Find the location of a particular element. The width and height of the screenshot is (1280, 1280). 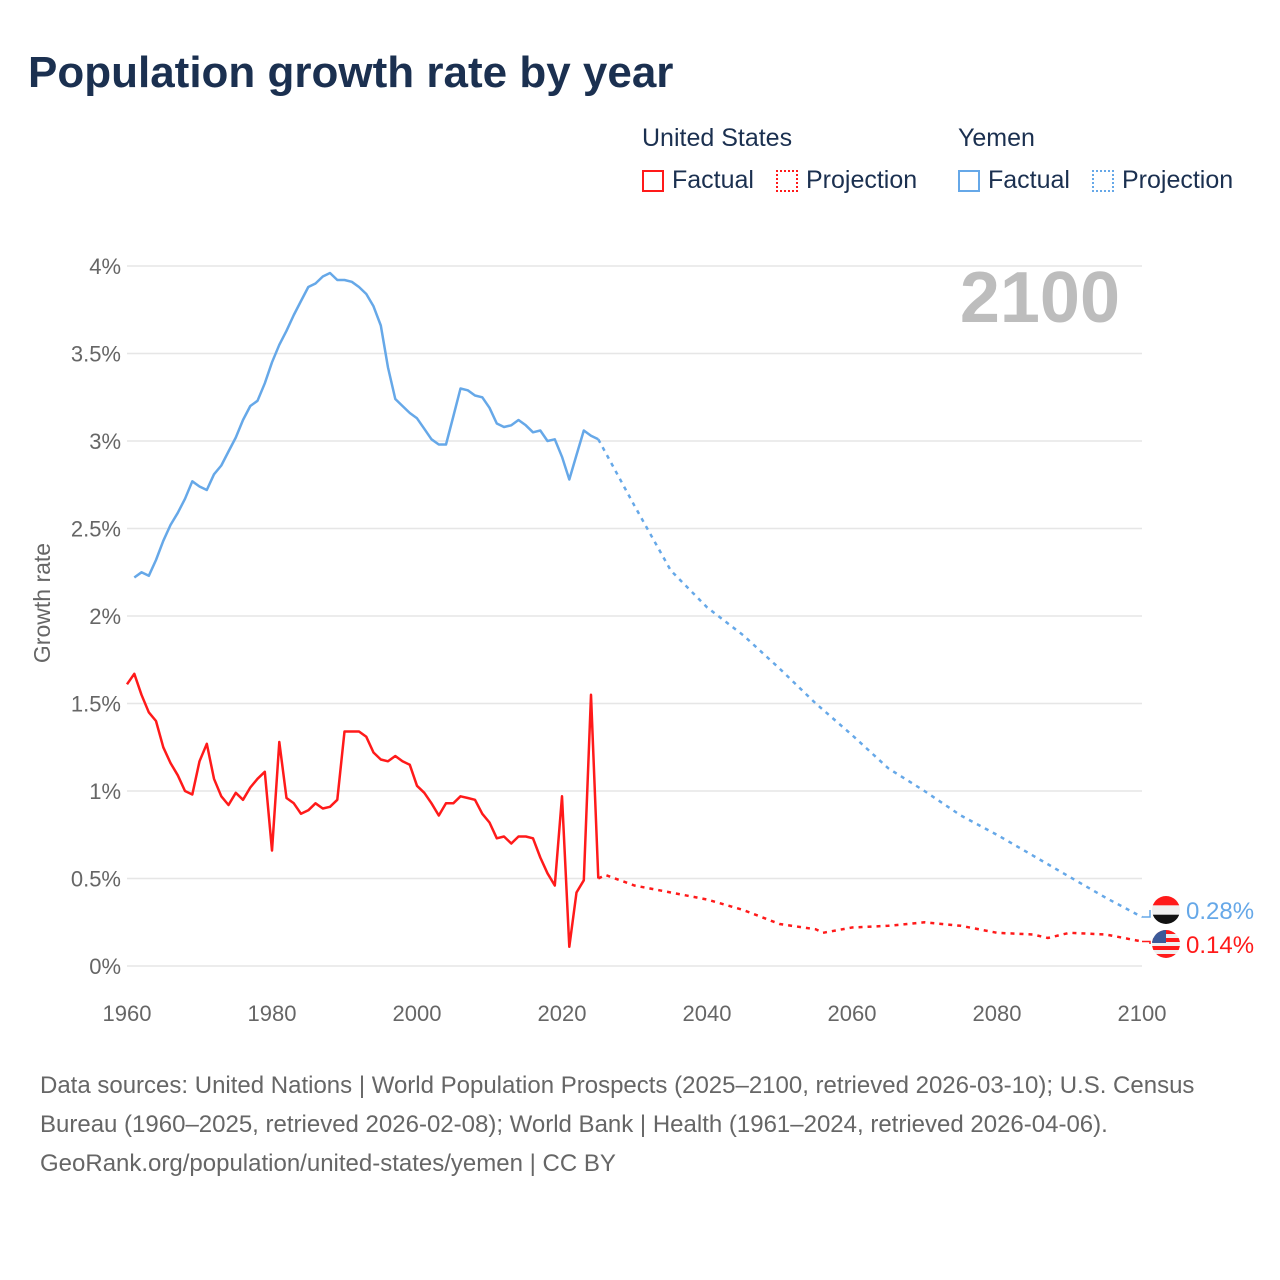

x-tick-label: 2100 is located at coordinates (1142, 1013).